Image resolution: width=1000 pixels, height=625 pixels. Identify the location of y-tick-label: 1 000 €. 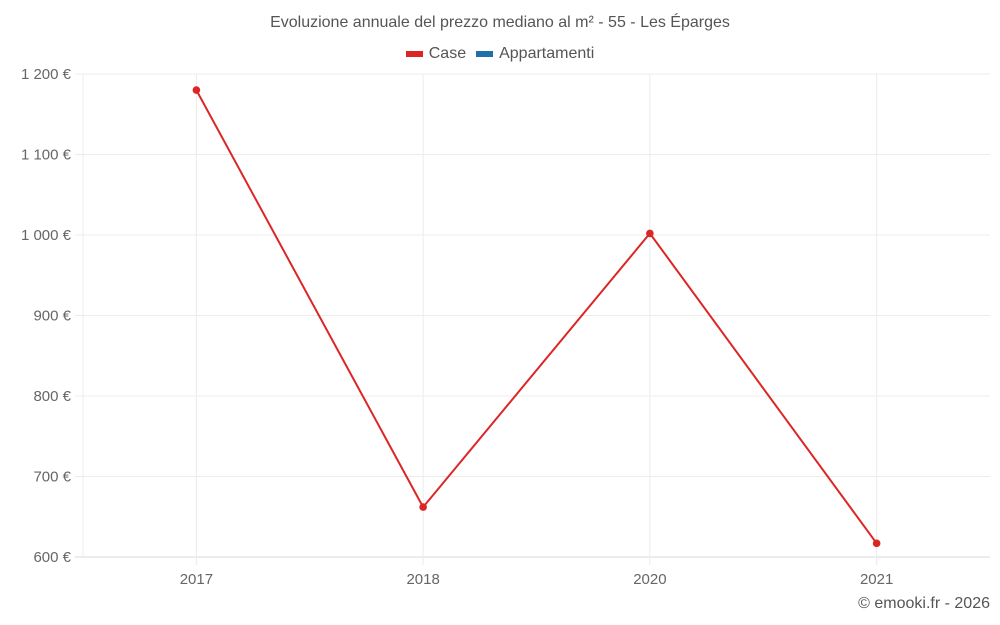
(46, 235).